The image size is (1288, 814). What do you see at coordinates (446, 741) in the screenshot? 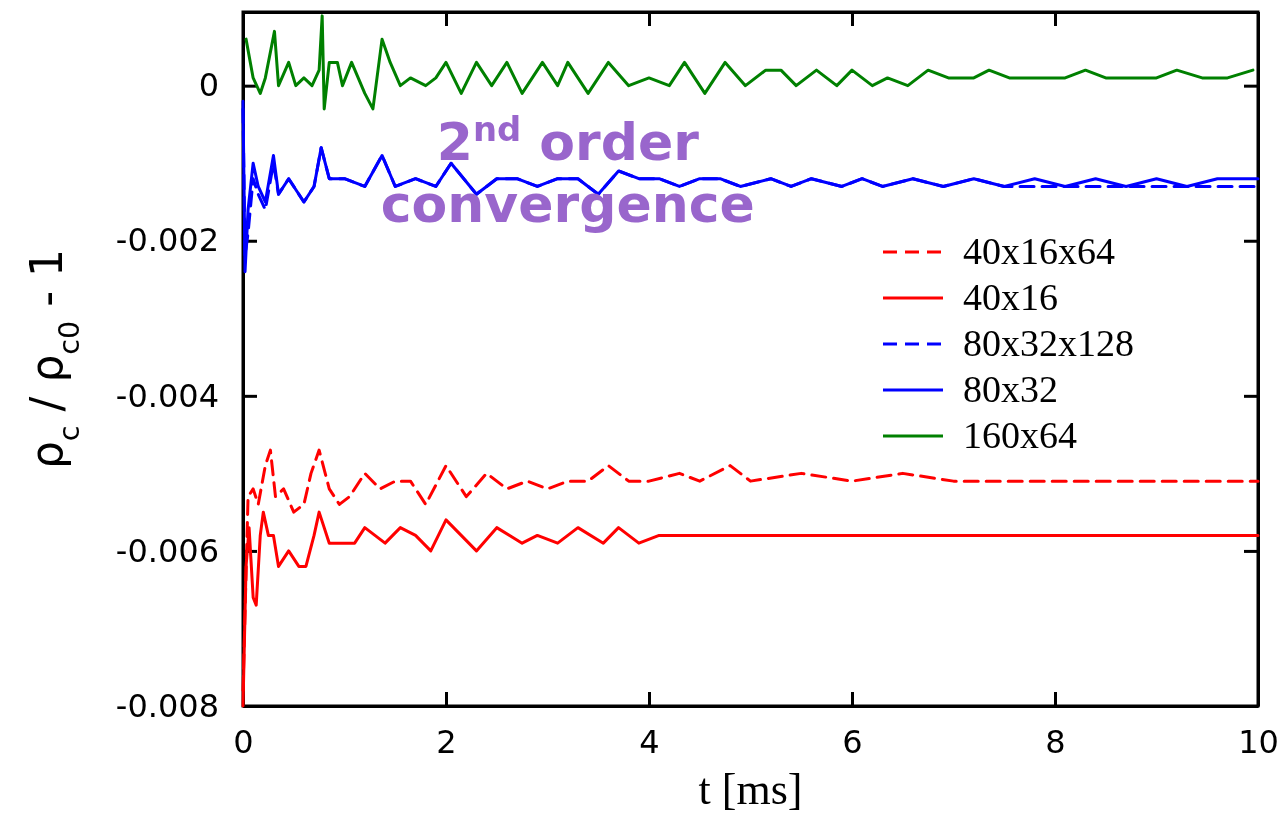
I see `x-tick-label: 2` at bounding box center [446, 741].